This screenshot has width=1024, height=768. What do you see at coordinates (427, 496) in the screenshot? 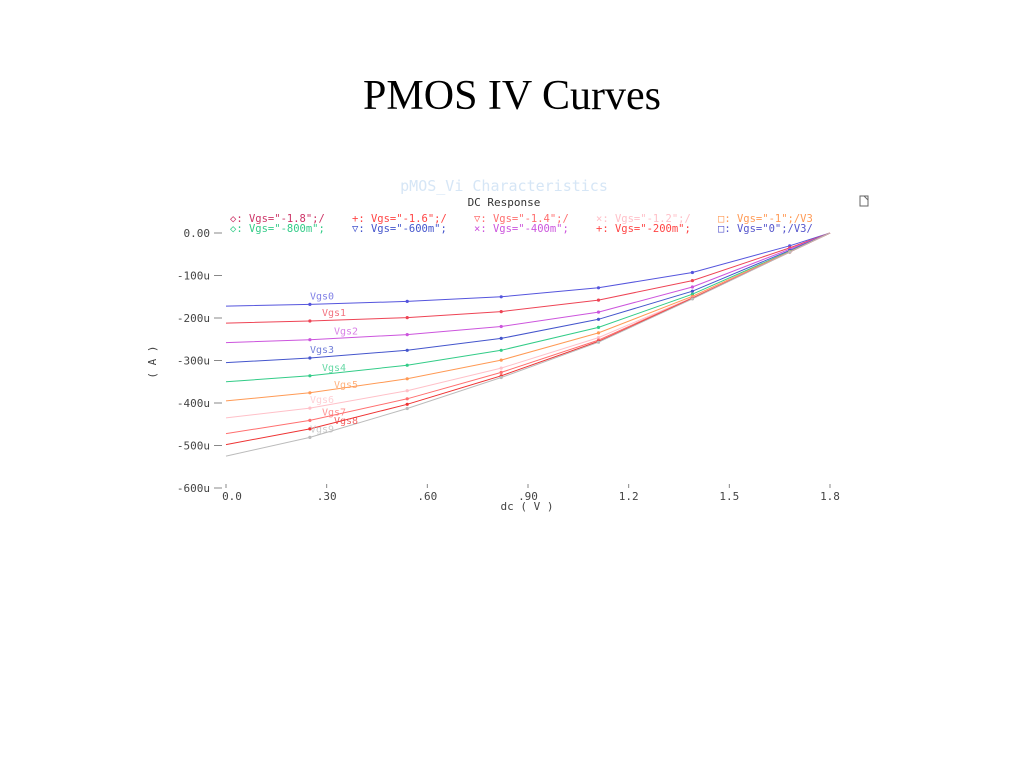
I see `x-tick-label: .60` at bounding box center [427, 496].